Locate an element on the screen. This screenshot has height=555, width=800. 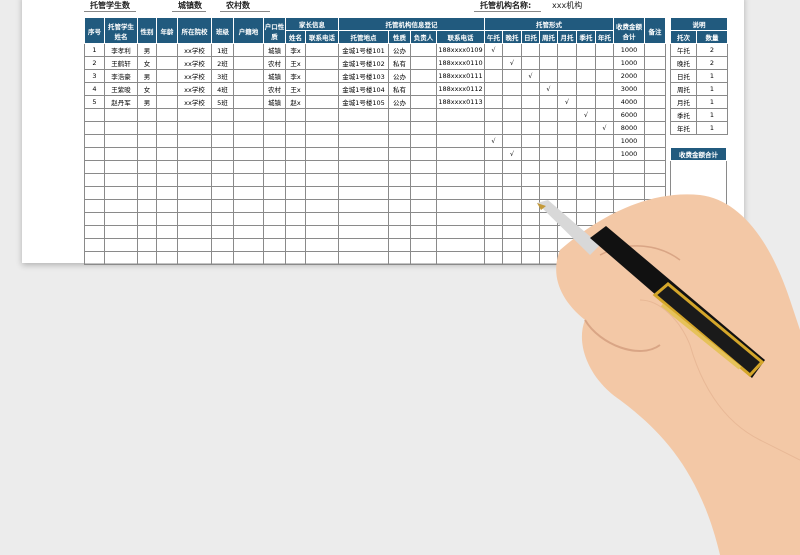
fee-total-title: 收费金额合计 is located at coordinates (698, 154).